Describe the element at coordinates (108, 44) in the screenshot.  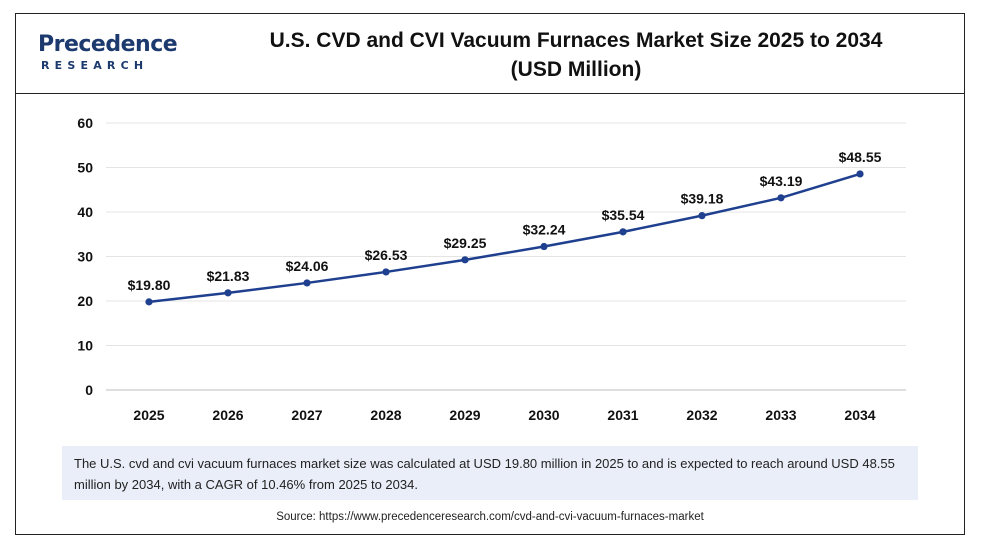
I see `logo-wordmark: Precedence` at that location.